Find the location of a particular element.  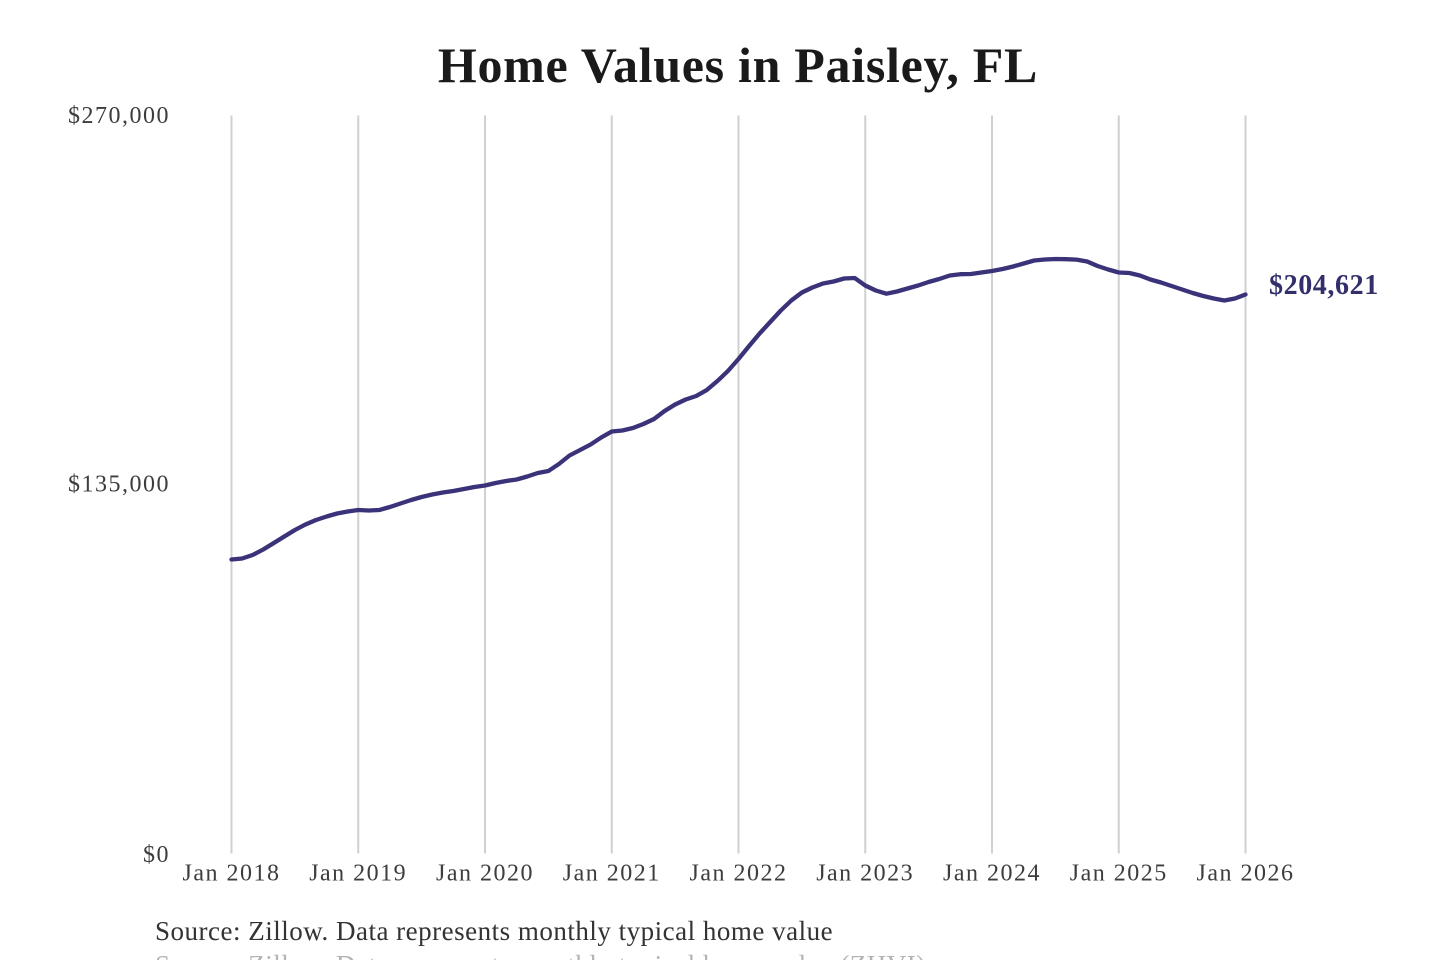

svg-text: Jan 2023 is located at coordinates (865, 874).